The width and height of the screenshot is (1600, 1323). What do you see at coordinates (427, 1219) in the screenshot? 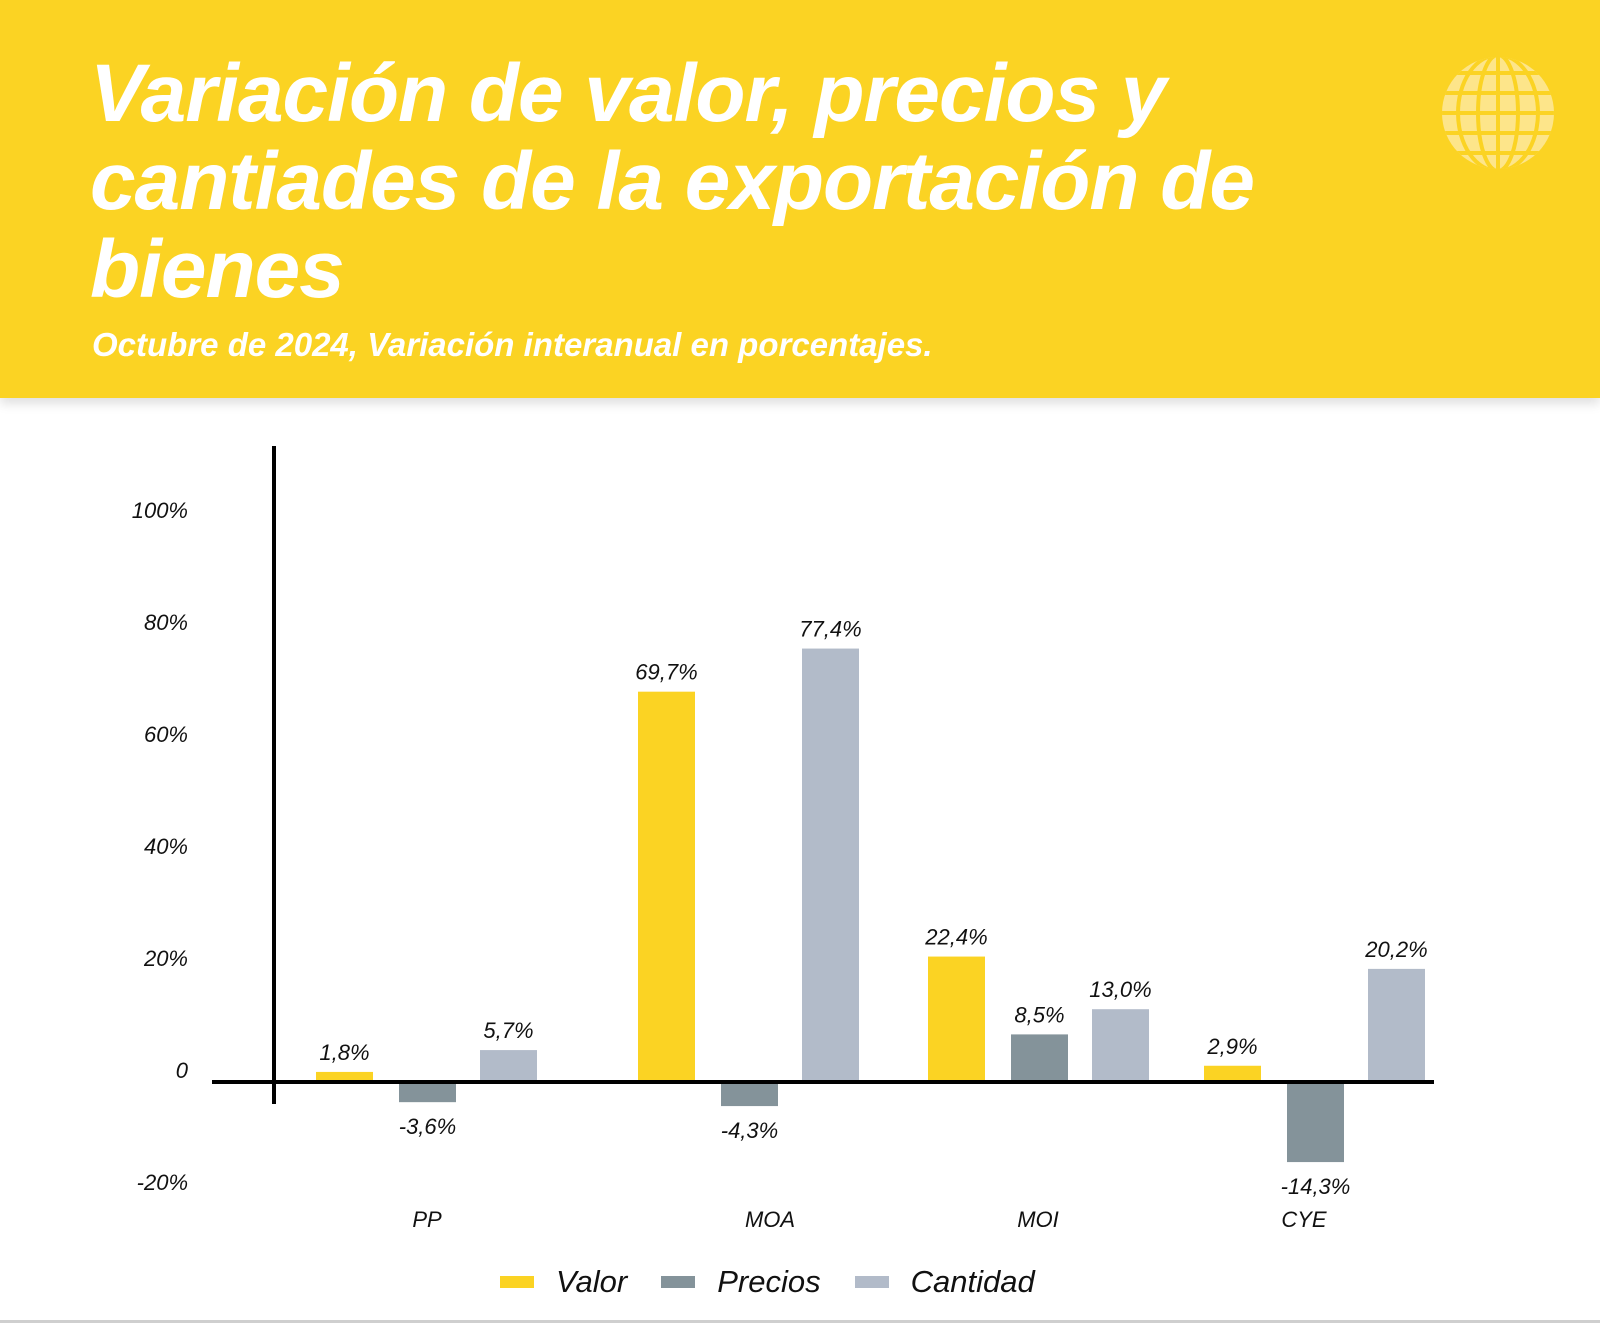
I see `category-label: PP` at bounding box center [427, 1219].